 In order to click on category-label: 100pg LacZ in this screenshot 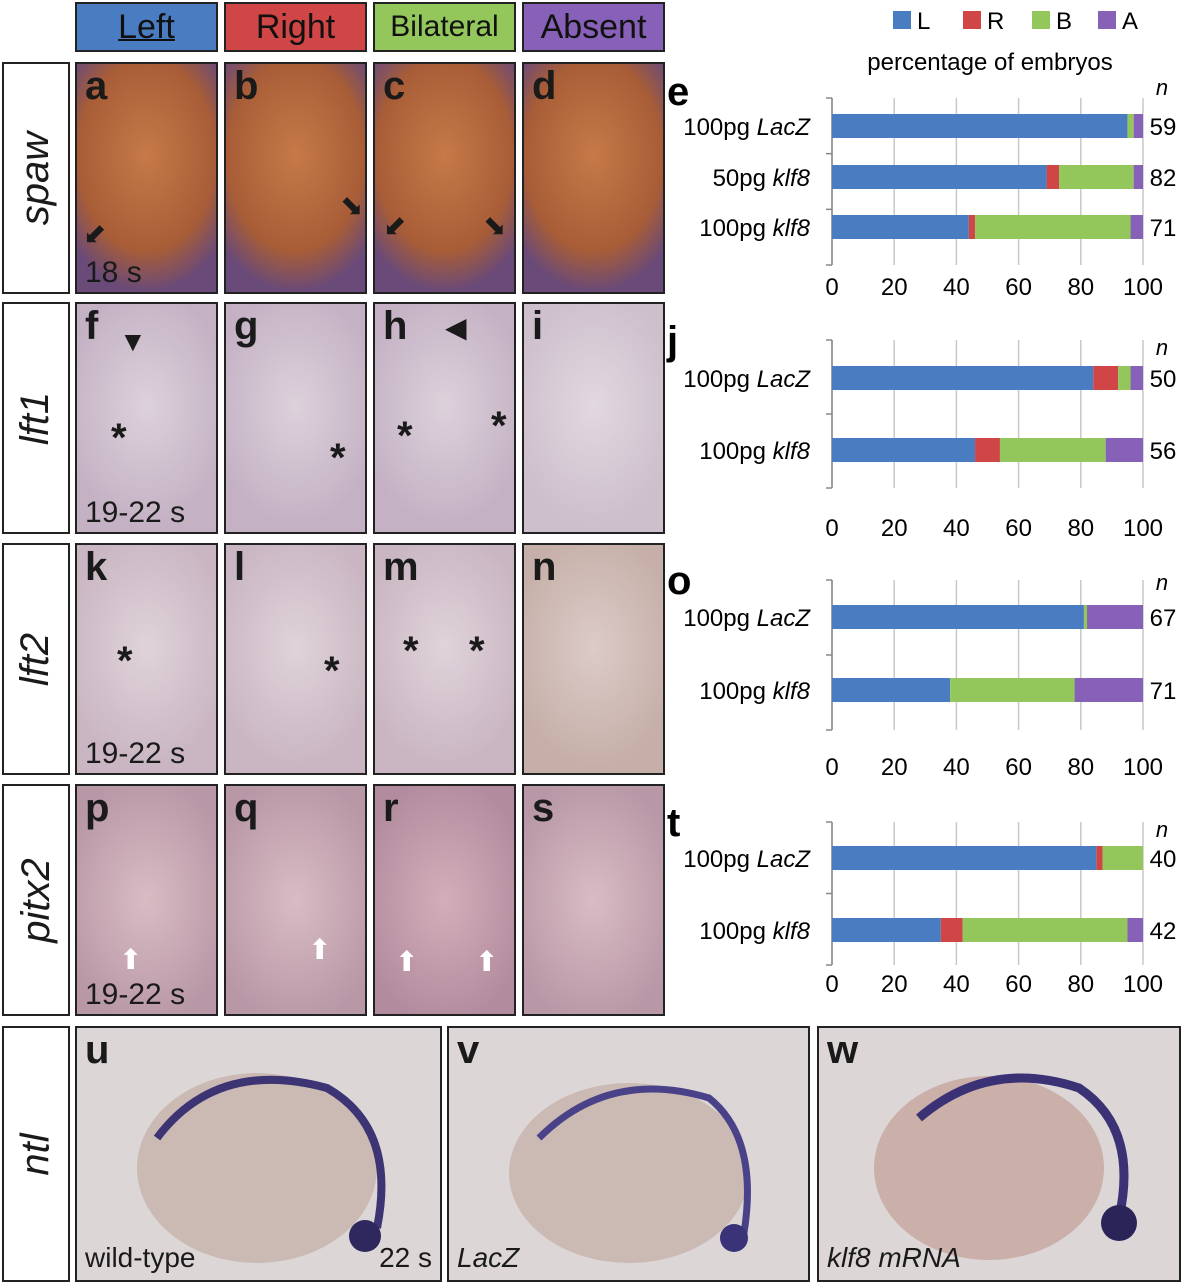, I will do `click(747, 379)`.